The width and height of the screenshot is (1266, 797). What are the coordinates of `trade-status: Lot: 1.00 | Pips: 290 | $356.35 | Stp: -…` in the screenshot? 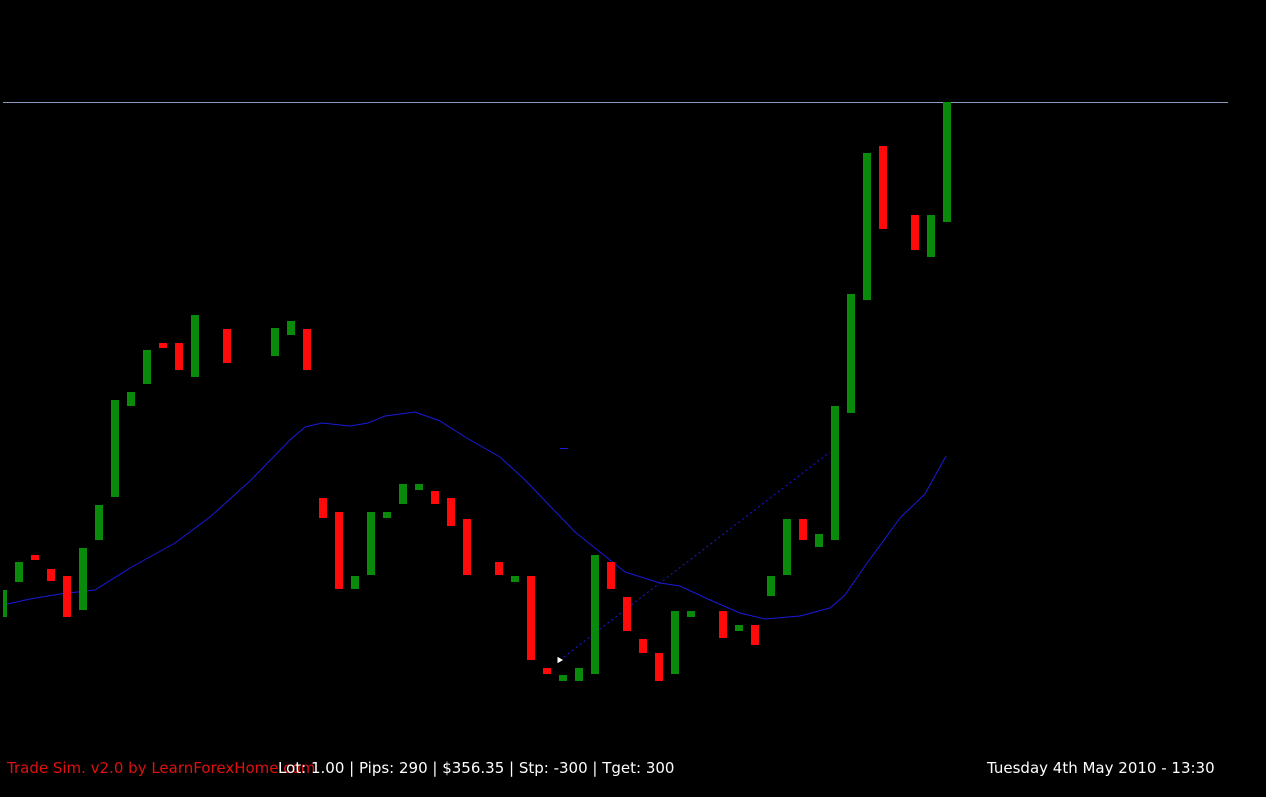 It's located at (476, 768).